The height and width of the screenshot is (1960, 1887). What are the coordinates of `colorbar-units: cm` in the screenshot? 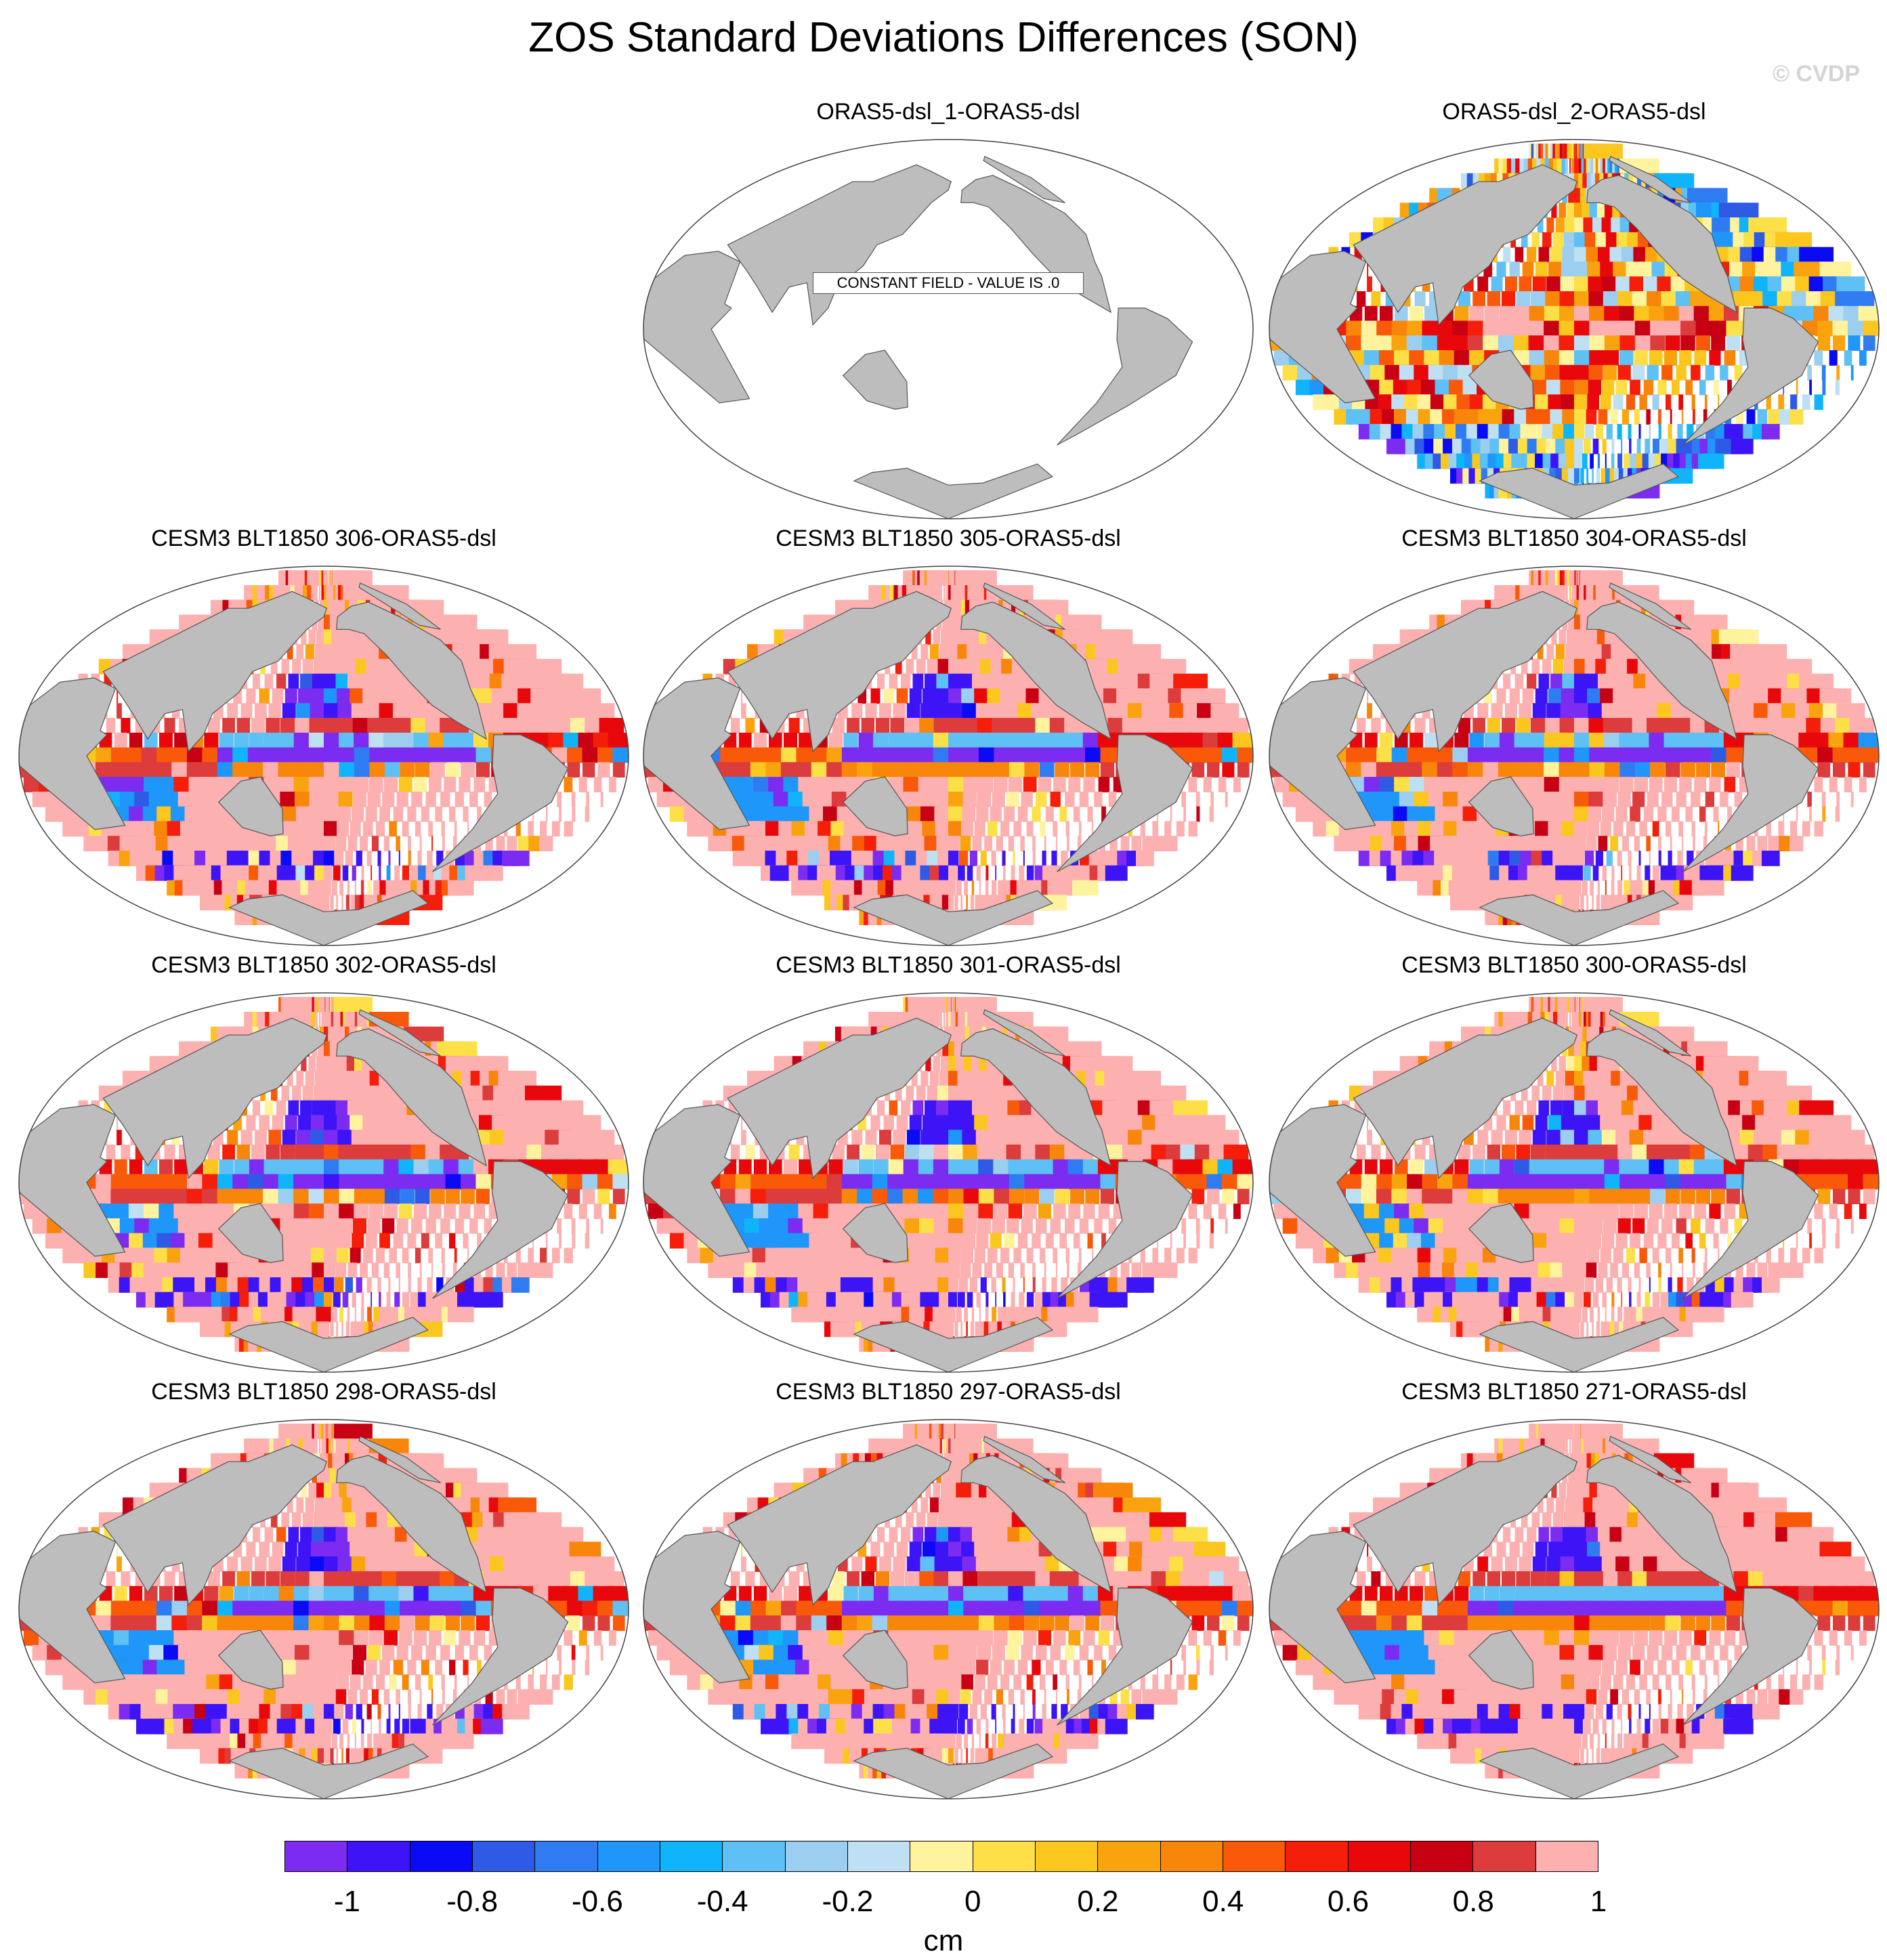 It's located at (944, 1940).